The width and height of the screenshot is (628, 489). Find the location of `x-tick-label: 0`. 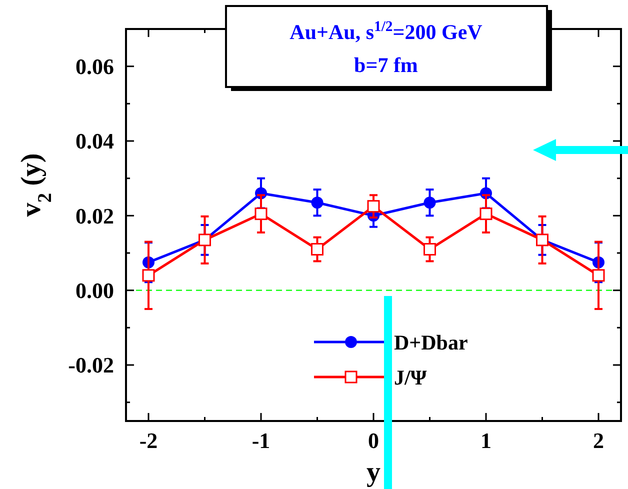

x-tick-label: 0 is located at coordinates (373, 440).